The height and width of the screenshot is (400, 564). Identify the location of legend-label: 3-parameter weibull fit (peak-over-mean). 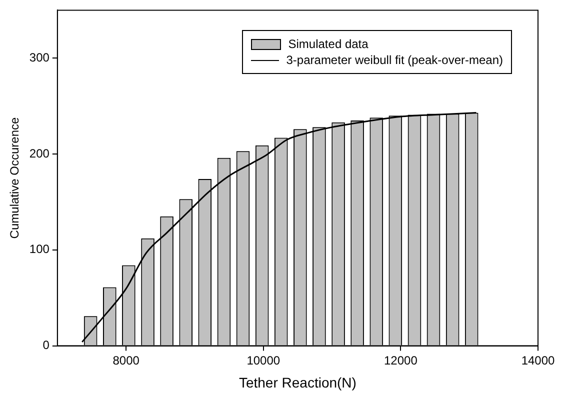
(394, 60).